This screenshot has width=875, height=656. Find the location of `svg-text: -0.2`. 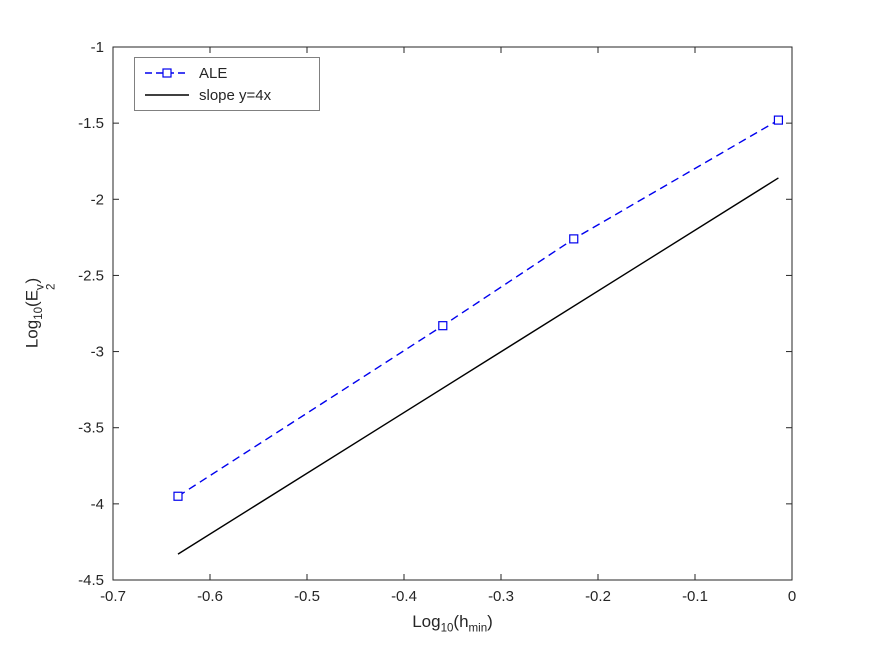

svg-text: -0.2 is located at coordinates (598, 596).